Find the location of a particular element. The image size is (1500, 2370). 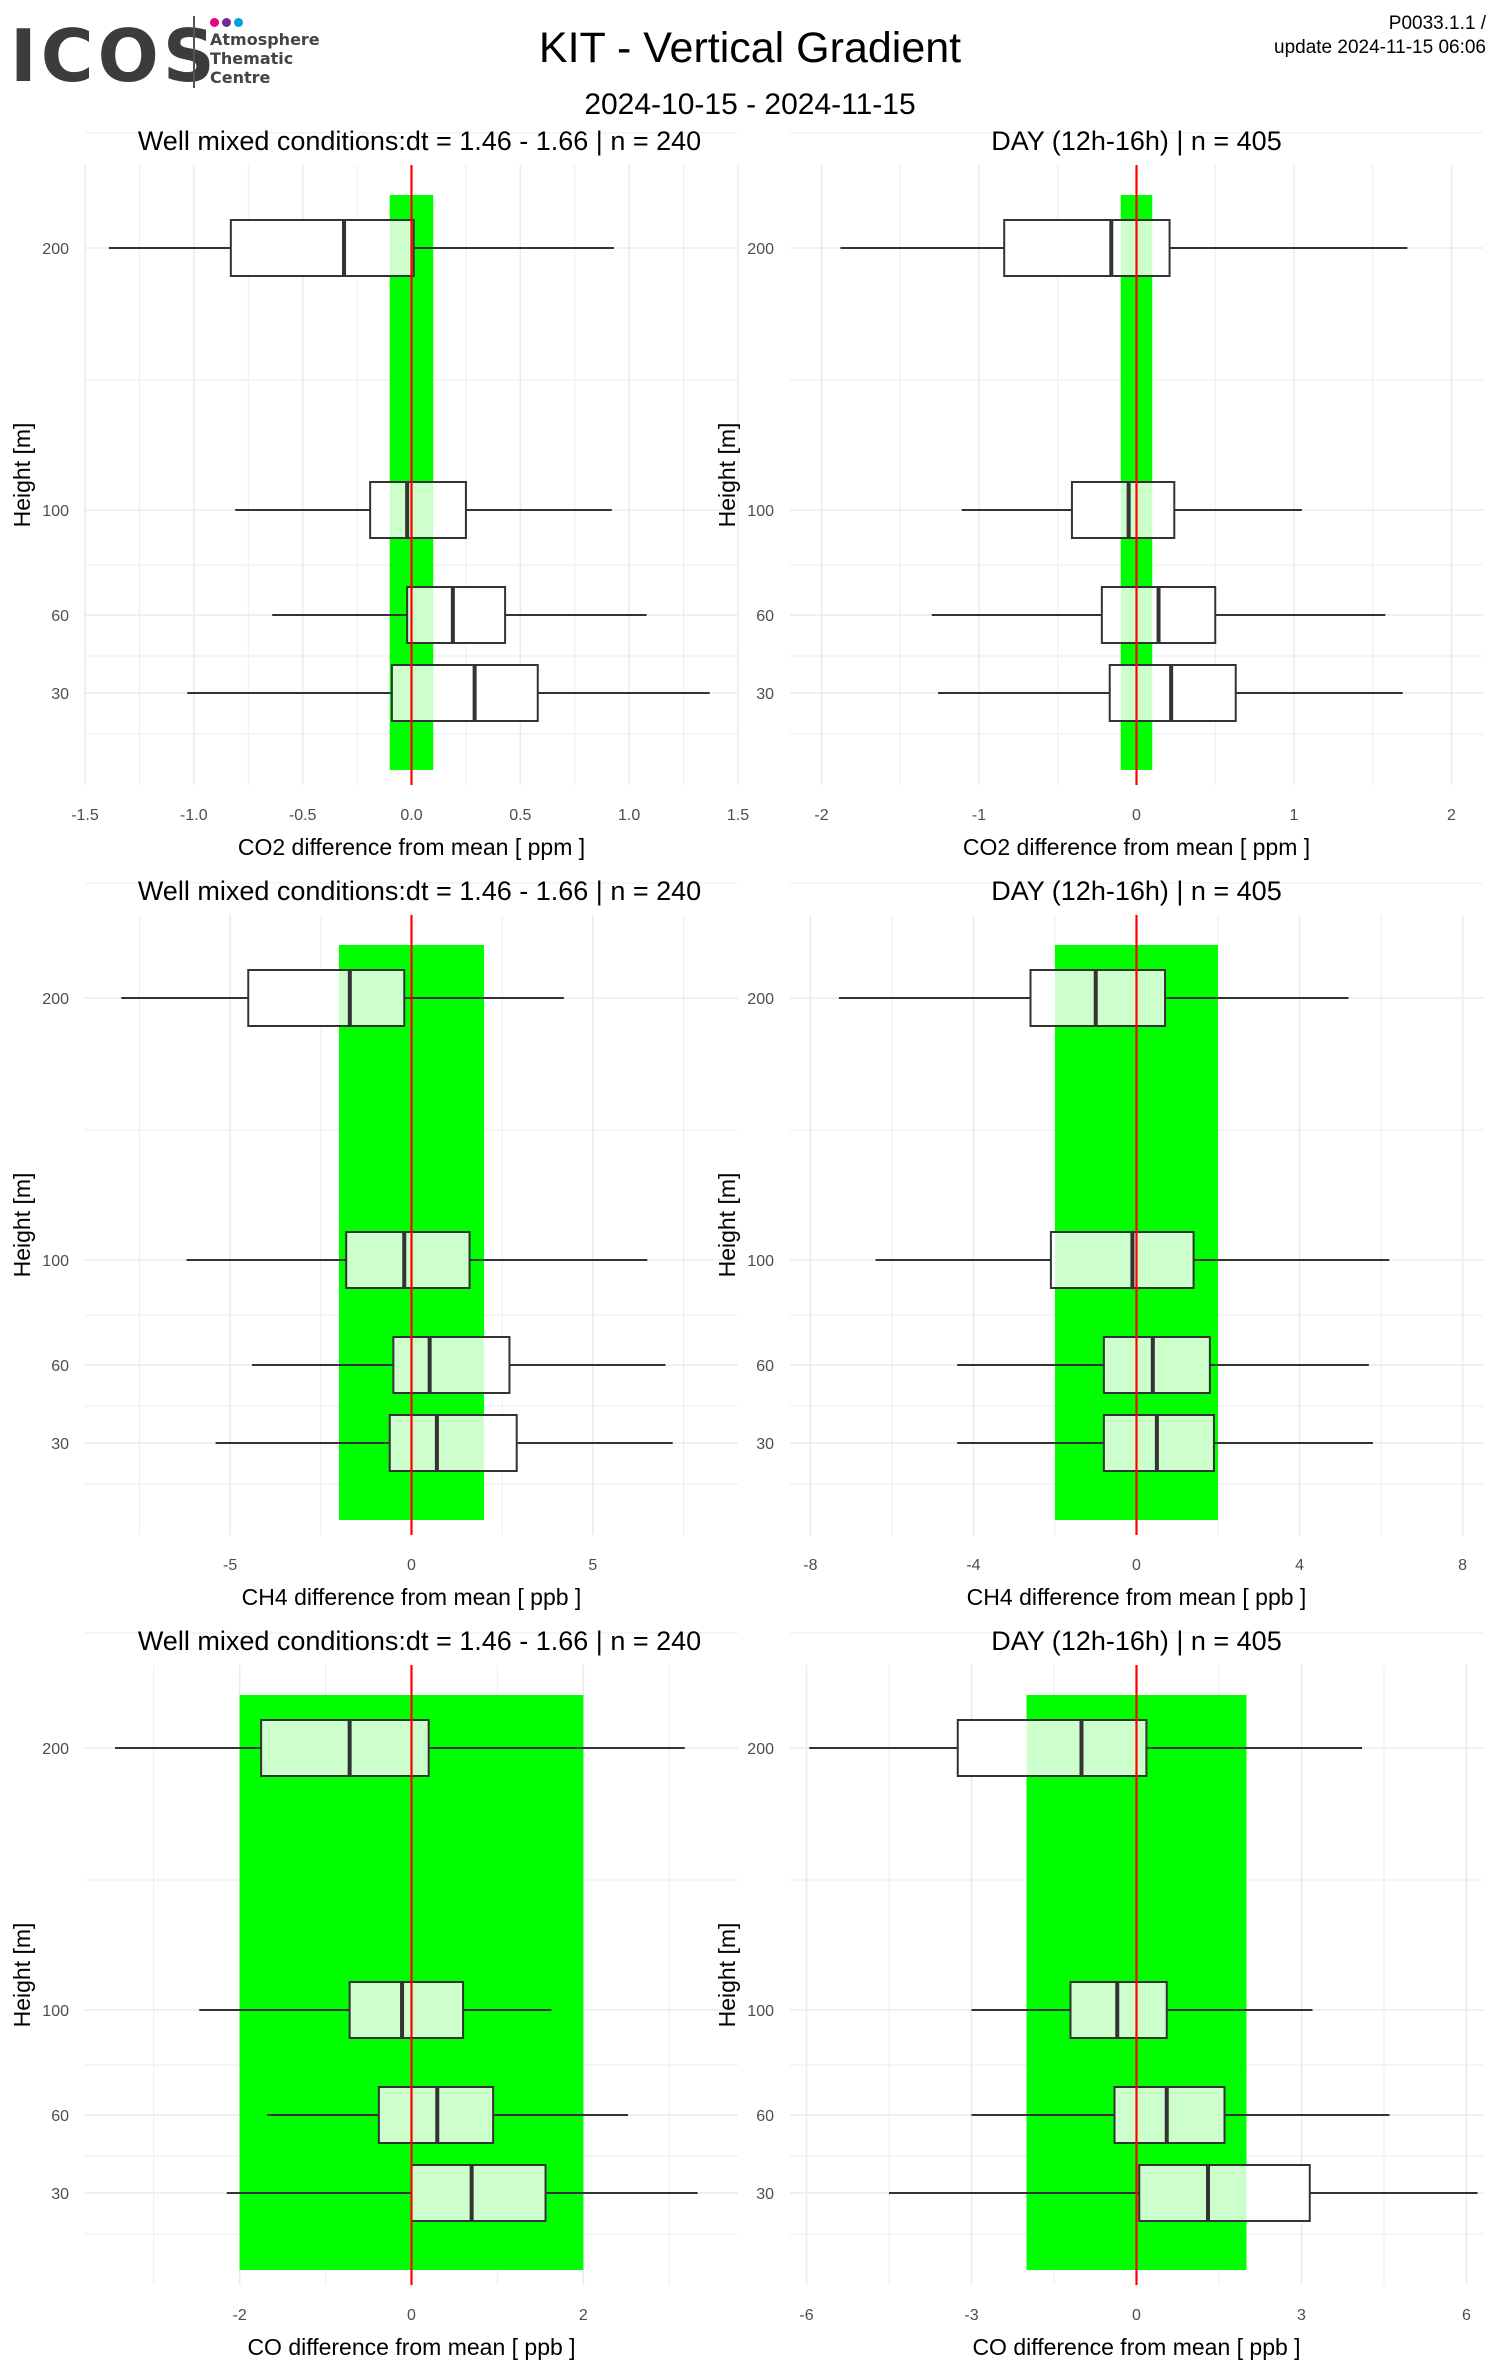

x-tick-label: -1.5 is located at coordinates (85, 815).